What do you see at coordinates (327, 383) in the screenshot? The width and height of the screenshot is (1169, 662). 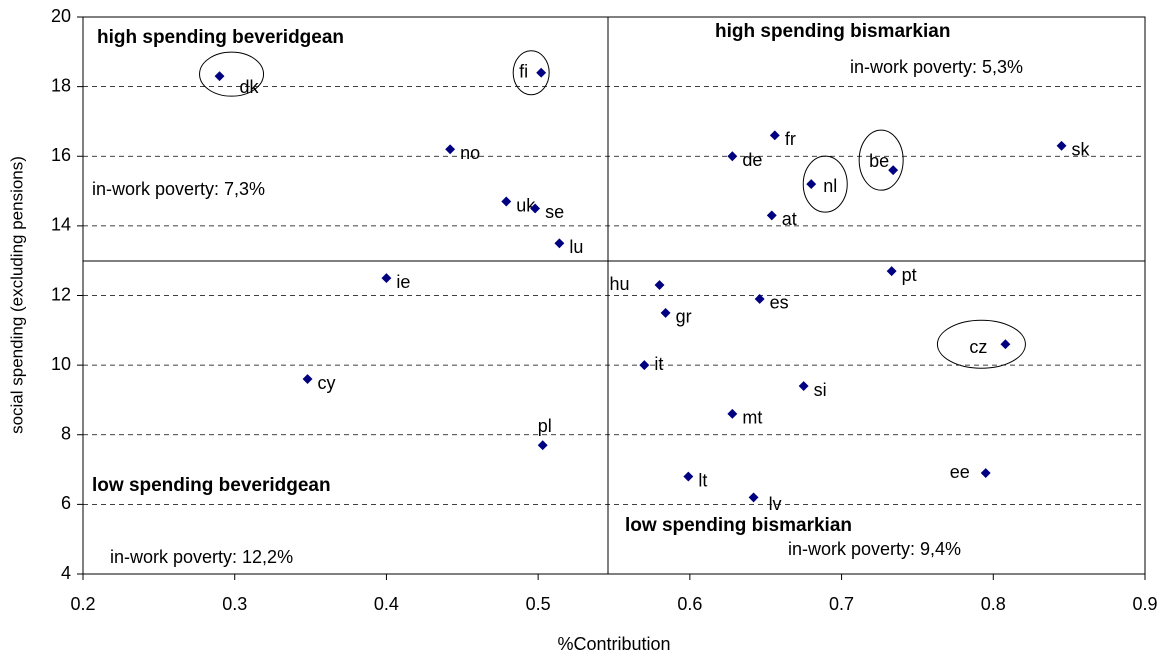 I see `point-label: cy` at bounding box center [327, 383].